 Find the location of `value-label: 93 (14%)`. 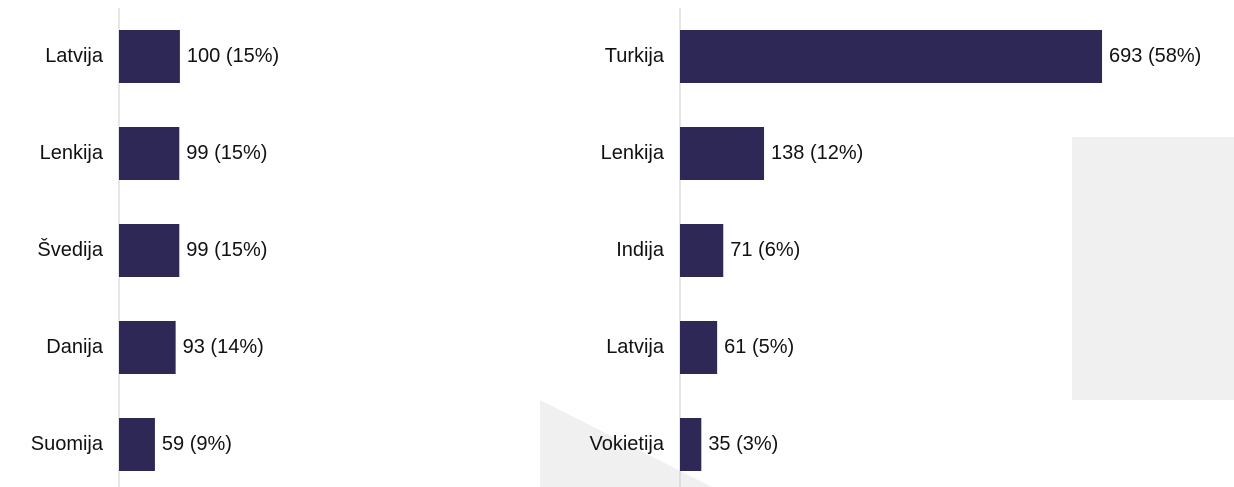

value-label: 93 (14%) is located at coordinates (223, 347).